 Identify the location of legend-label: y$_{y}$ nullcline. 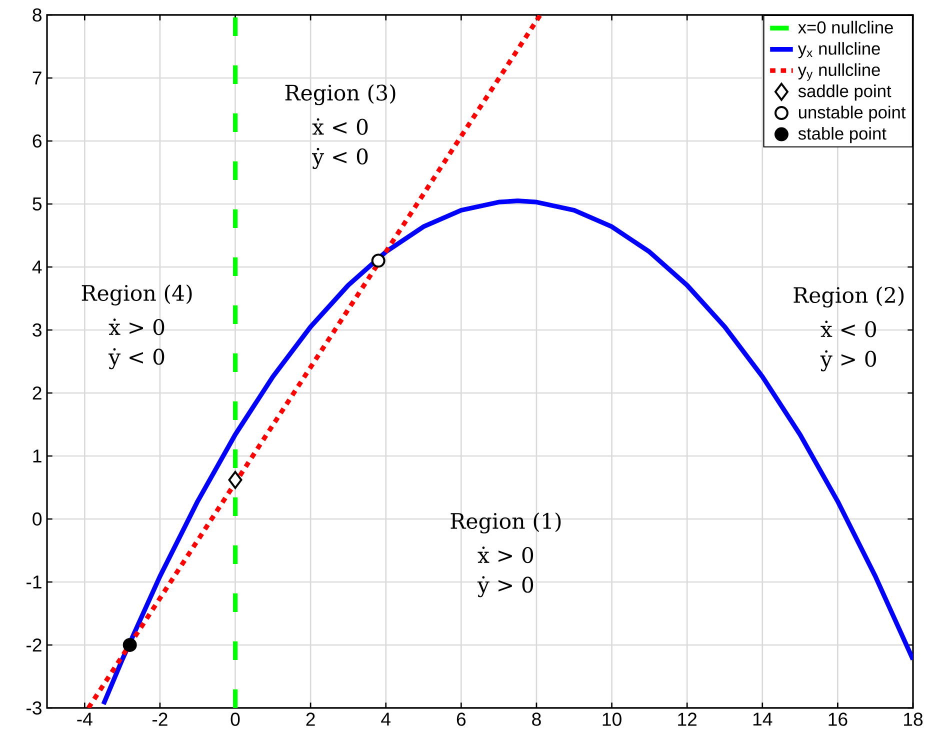
(839, 72).